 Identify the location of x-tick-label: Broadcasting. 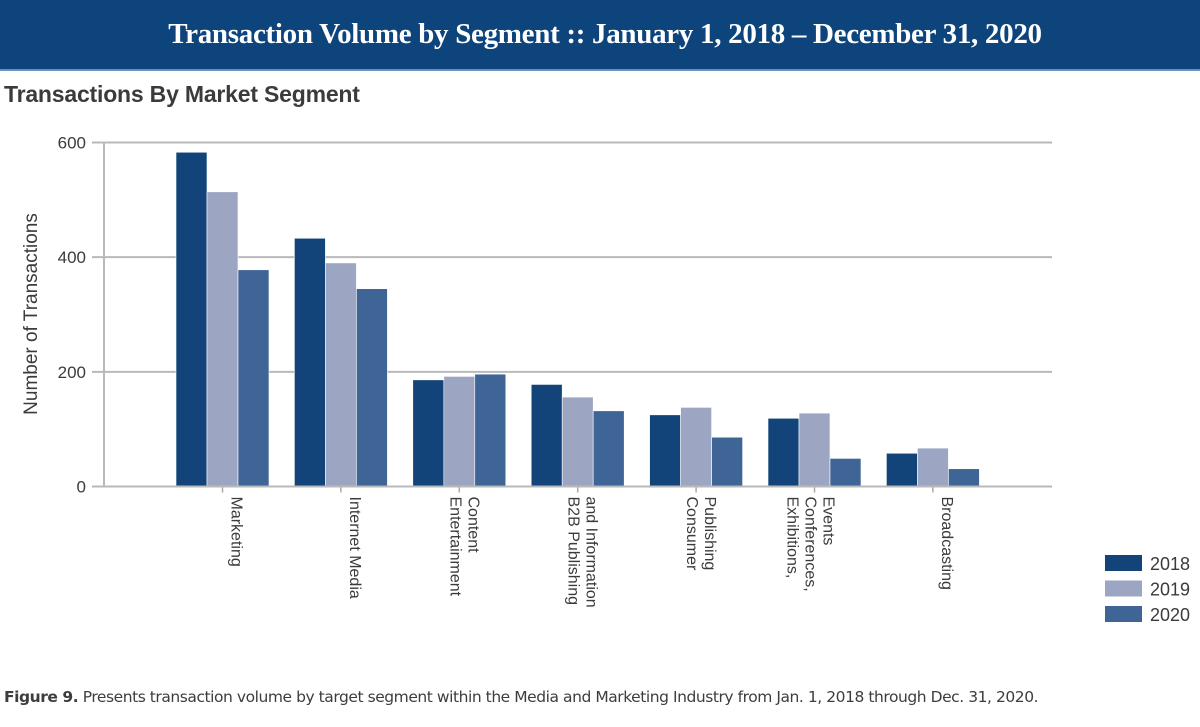
(946, 543).